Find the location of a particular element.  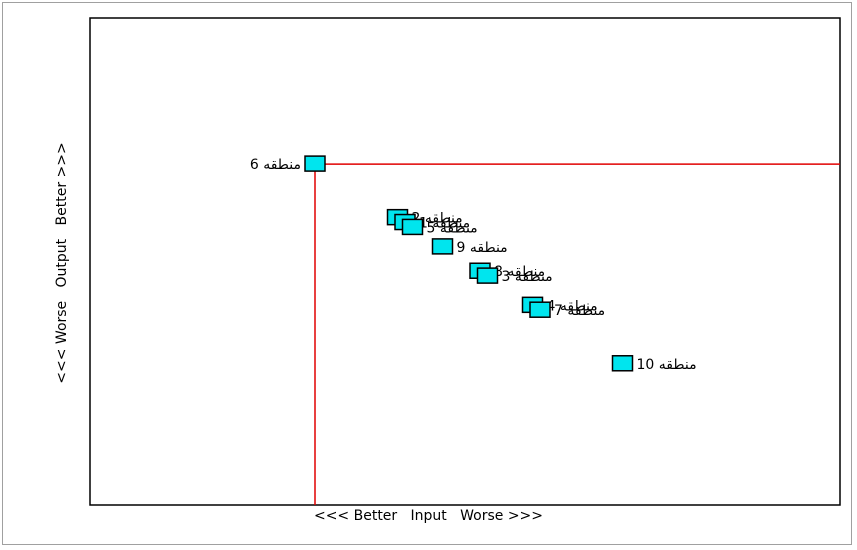

point-label: منطقه 8 is located at coordinates (519, 272).